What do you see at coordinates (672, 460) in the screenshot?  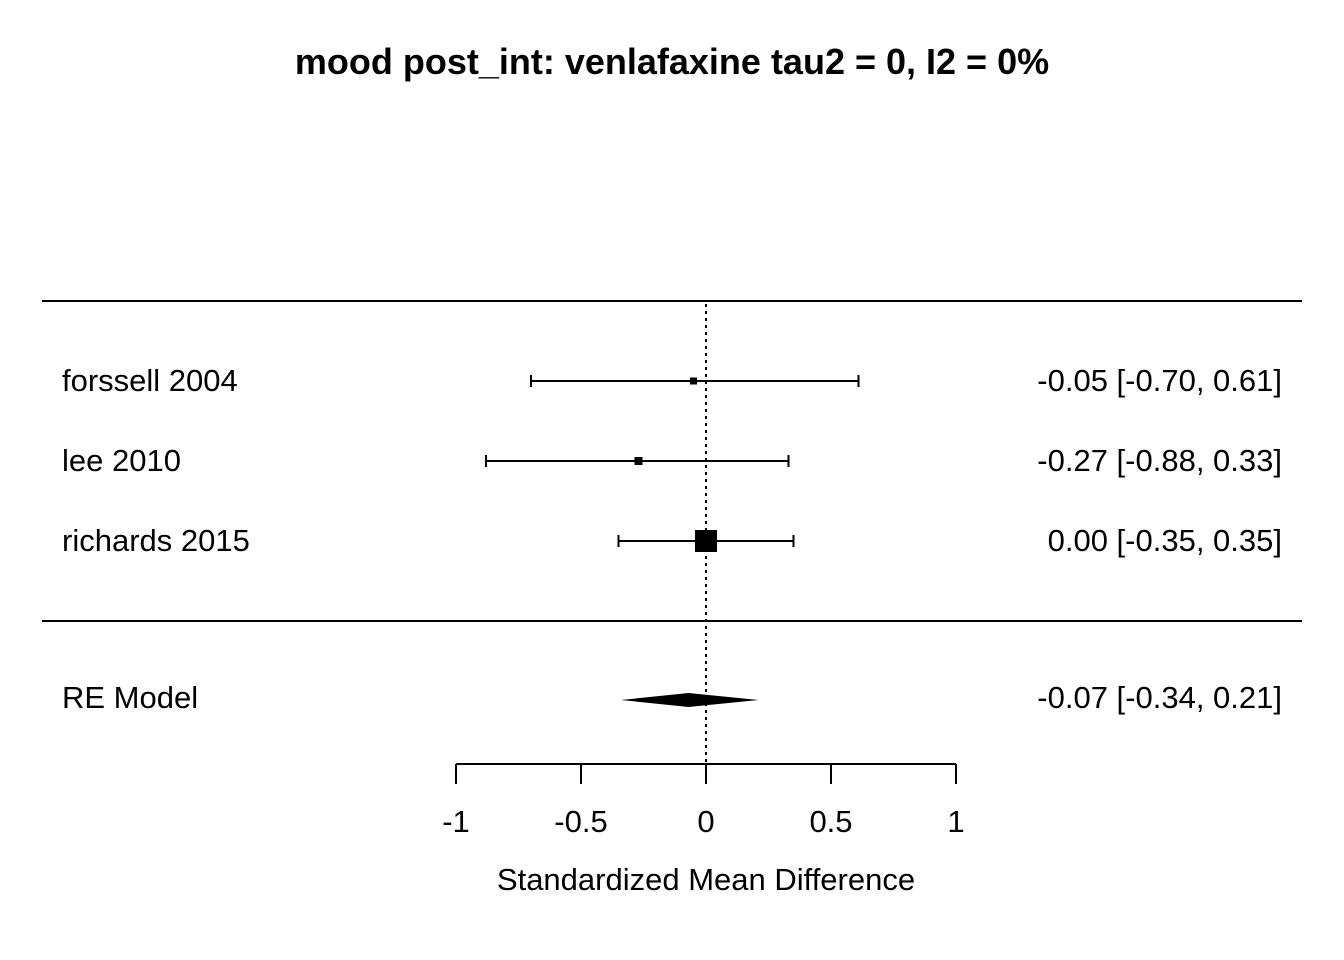 I see `study-row: lee 2010 -0.27 [-0.88, 0.33]` at bounding box center [672, 460].